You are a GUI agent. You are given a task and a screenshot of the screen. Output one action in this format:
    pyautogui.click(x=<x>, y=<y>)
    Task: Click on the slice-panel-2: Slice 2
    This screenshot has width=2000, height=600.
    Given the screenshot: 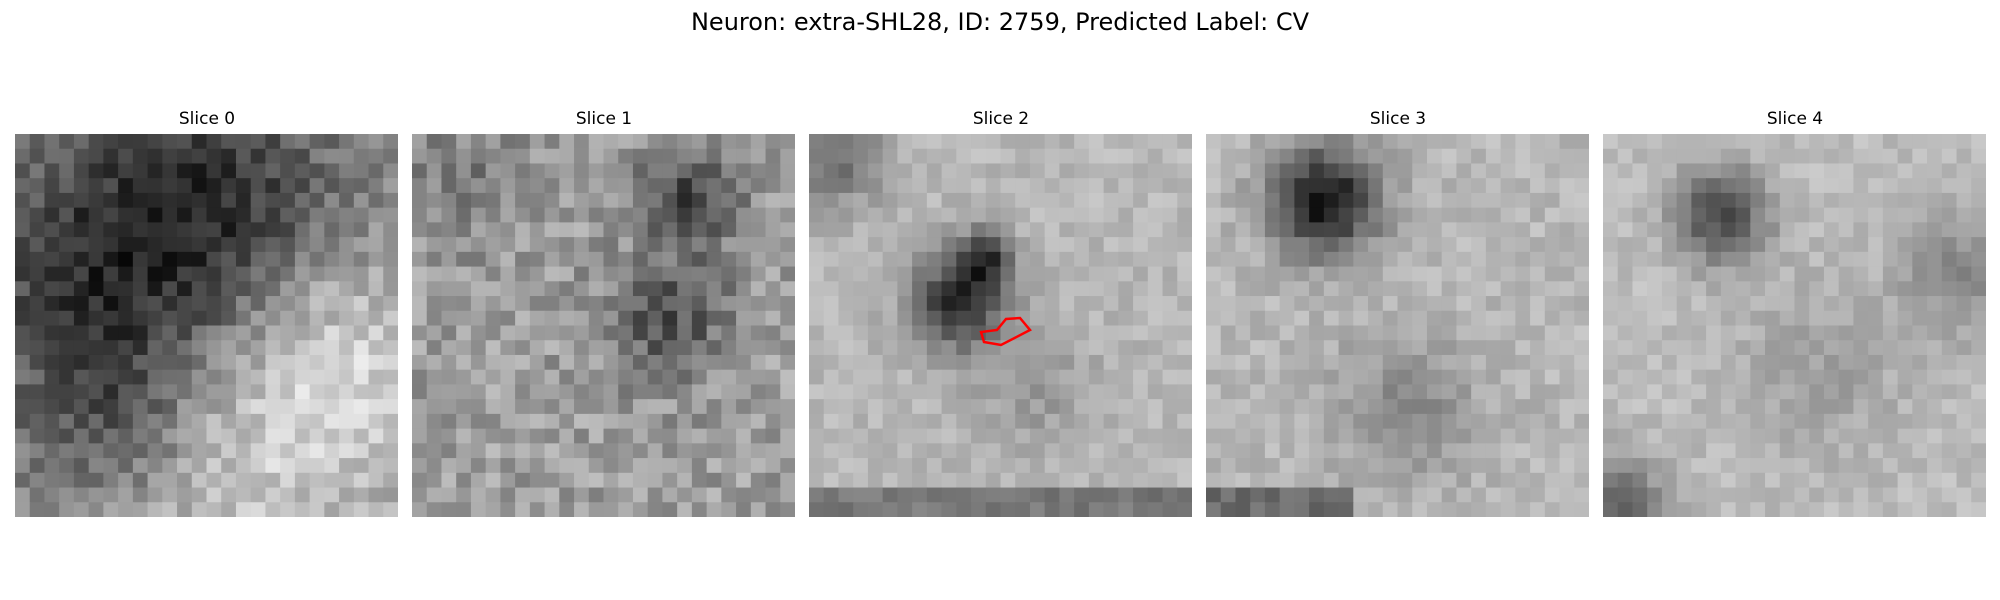 What is the action you would take?
    pyautogui.click(x=1001, y=312)
    